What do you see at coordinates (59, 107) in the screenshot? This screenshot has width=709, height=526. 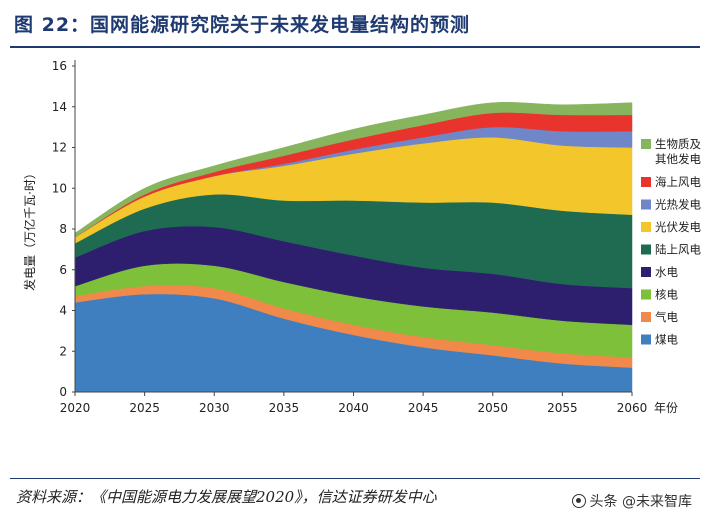 I see `y-tick-label: 14` at bounding box center [59, 107].